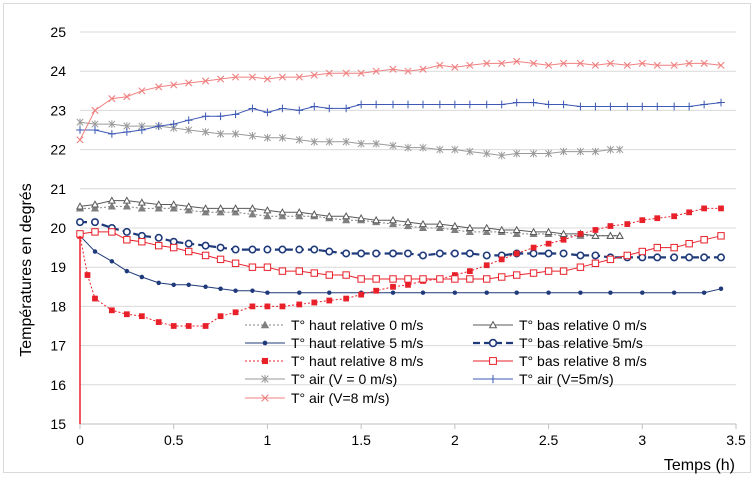 The width and height of the screenshot is (756, 478). What do you see at coordinates (583, 325) in the screenshot?
I see `legend-label: T° bas relative 0 m/s` at bounding box center [583, 325].